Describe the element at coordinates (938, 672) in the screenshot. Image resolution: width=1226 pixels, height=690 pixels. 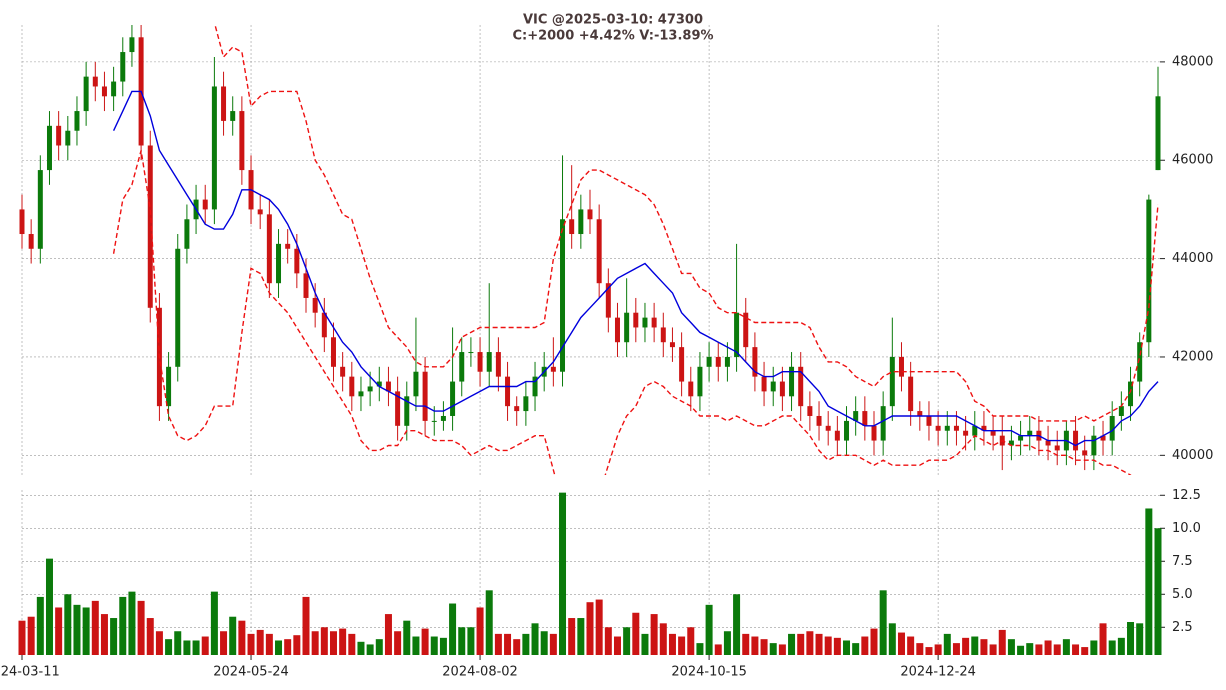
I see `x-tick-label: 2024-12-24` at that location.